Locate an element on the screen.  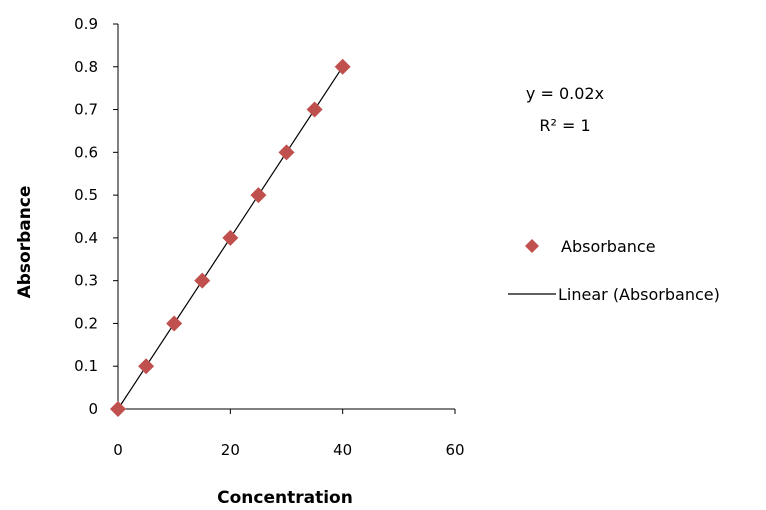
y-tick-label: 0.4 is located at coordinates (86, 238).